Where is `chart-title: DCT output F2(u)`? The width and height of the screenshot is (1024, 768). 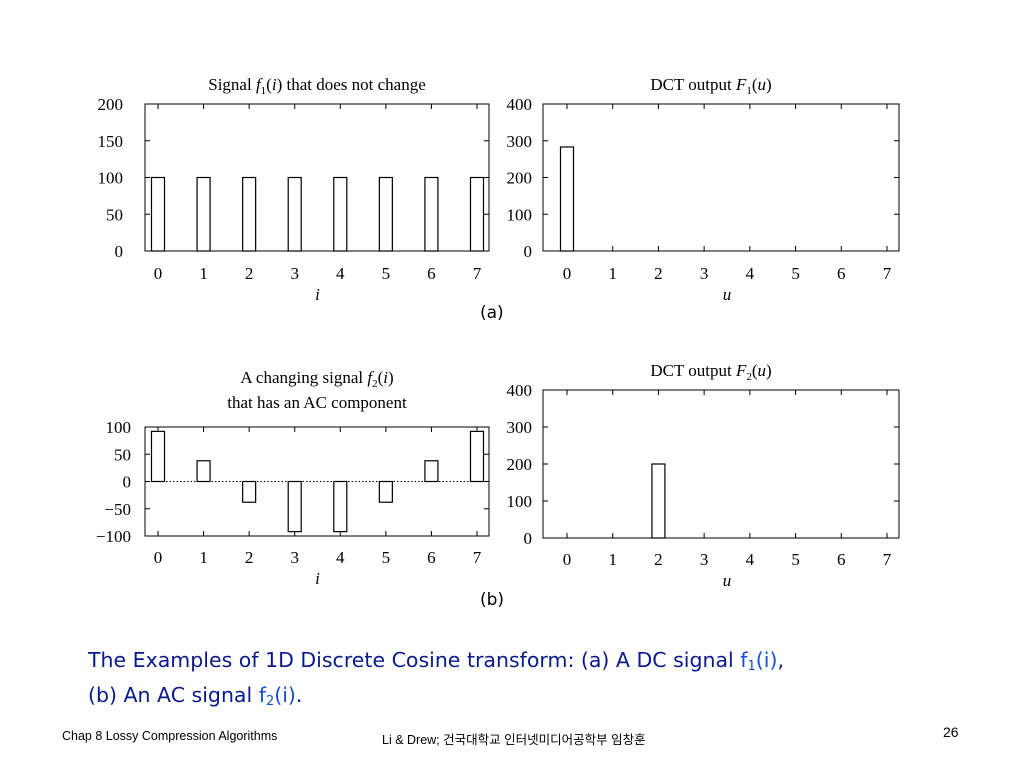 chart-title: DCT output F2(u) is located at coordinates (710, 372).